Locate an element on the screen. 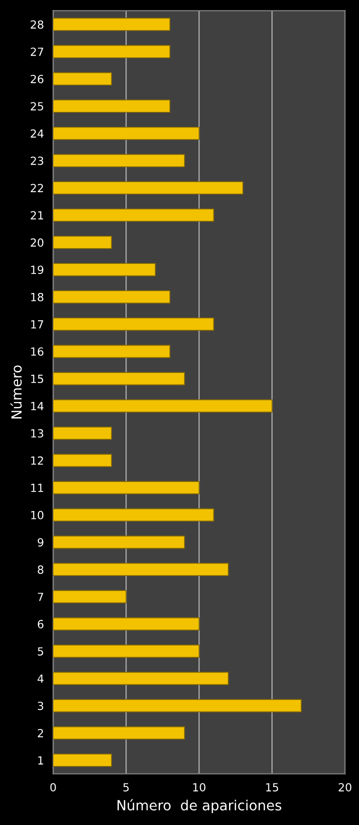 The image size is (359, 825). y-tick-label: 7 is located at coordinates (41, 596).